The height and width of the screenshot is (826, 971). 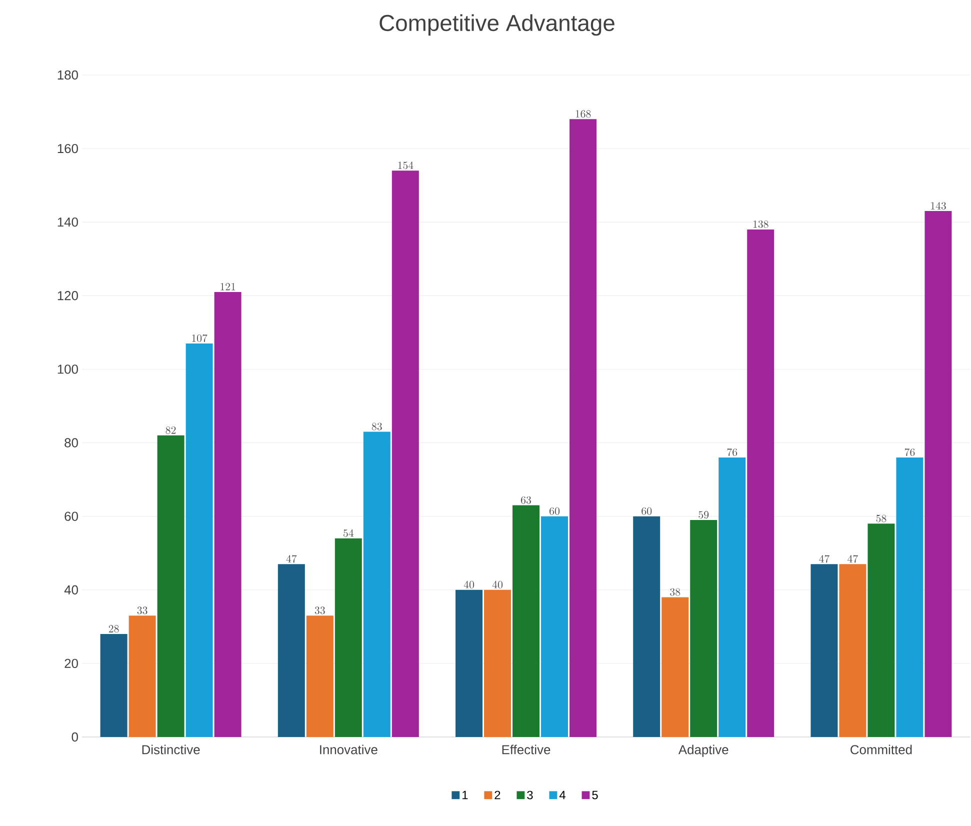 What do you see at coordinates (406, 166) in the screenshot?
I see `data-label: 154` at bounding box center [406, 166].